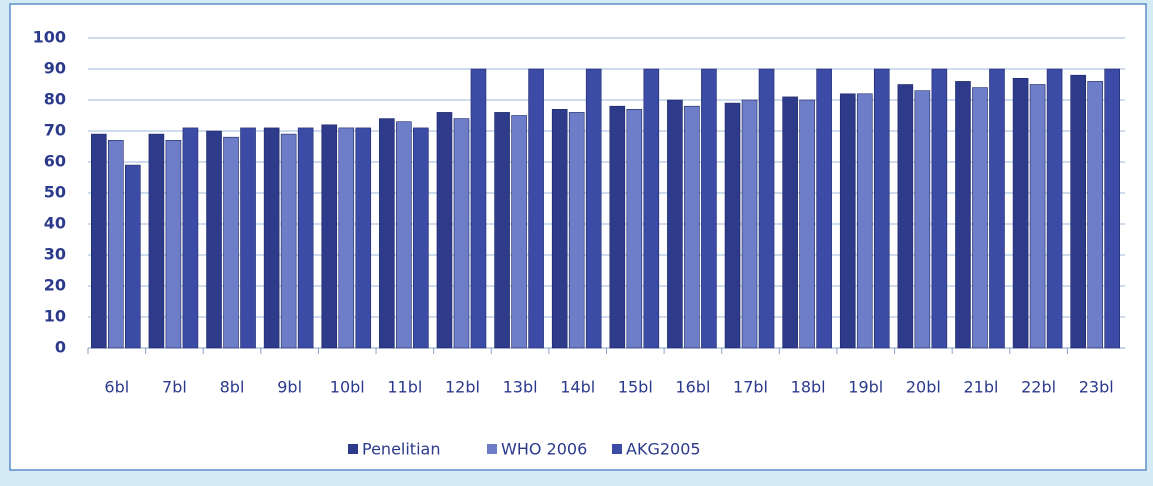 The image size is (1153, 486). What do you see at coordinates (60, 347) in the screenshot?
I see `y-tick-label: 0` at bounding box center [60, 347].